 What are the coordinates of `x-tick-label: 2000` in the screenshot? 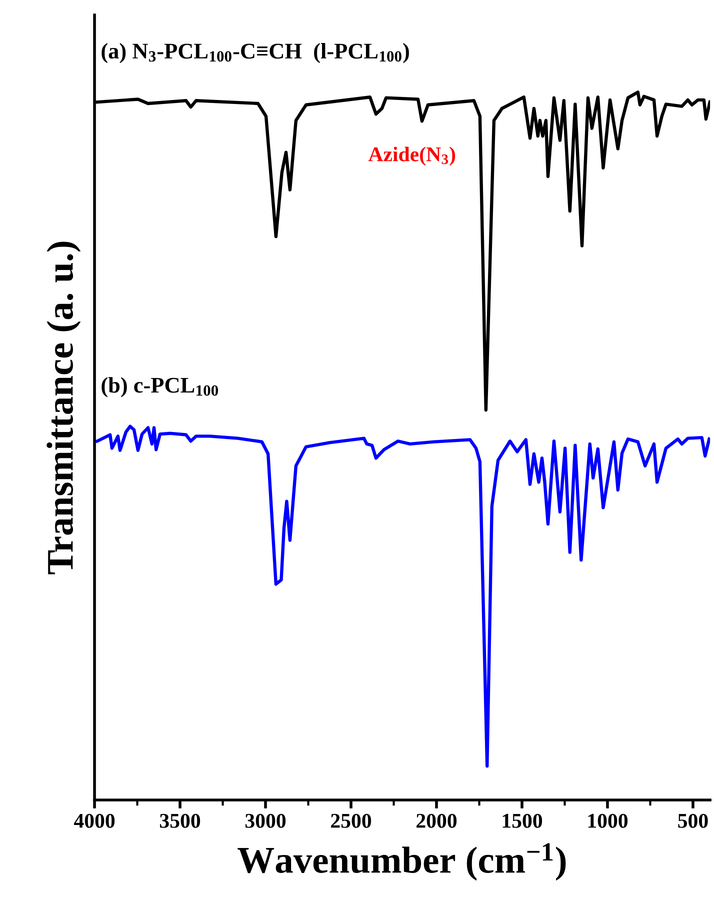 It's located at (436, 821).